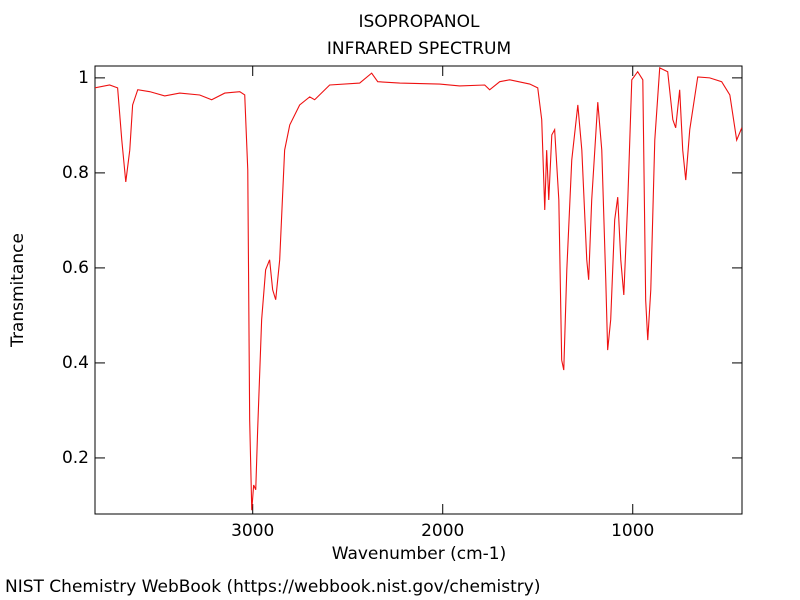 Image resolution: width=800 pixels, height=600 pixels. I want to click on x-tick-label: 2000, so click(442, 531).